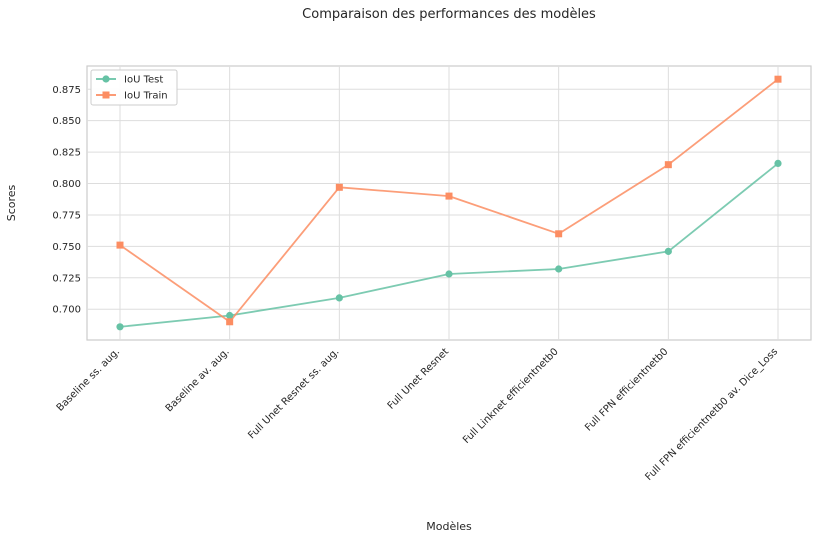  Describe the element at coordinates (511, 396) in the screenshot. I see `x-tick-label-4: Full Linknet efficientnetb0` at that location.